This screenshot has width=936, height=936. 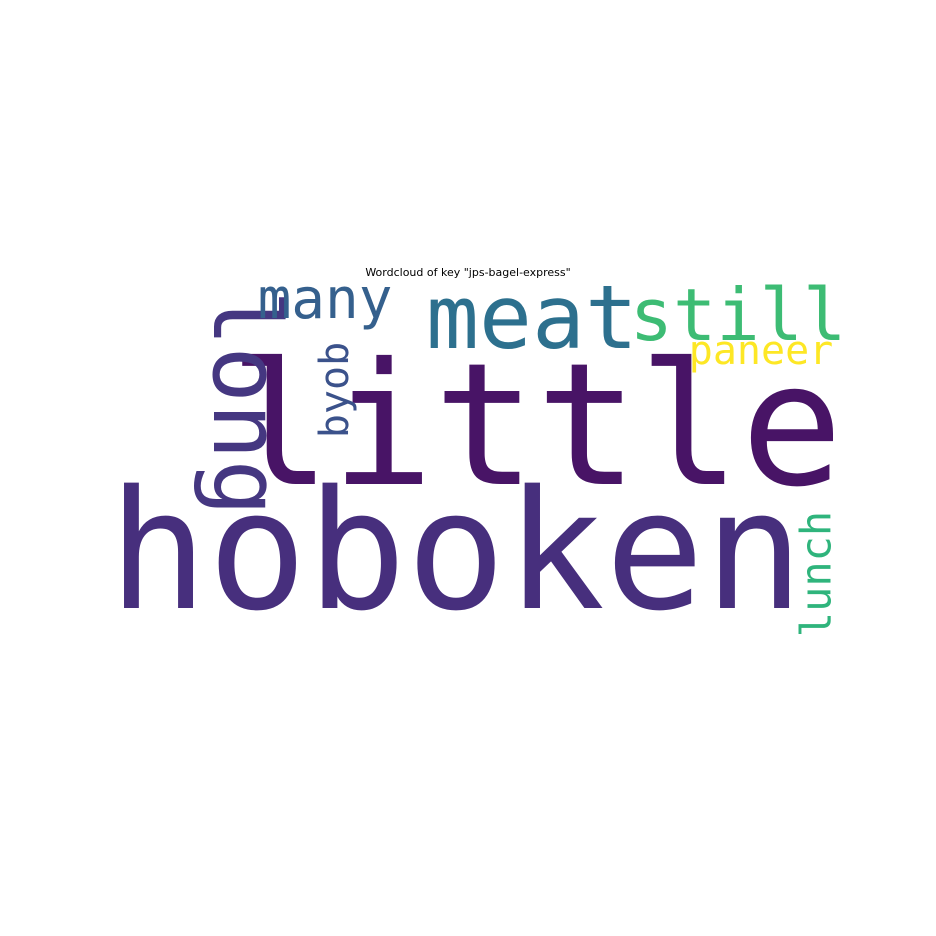 I want to click on word-byob: byob, so click(x=335, y=390).